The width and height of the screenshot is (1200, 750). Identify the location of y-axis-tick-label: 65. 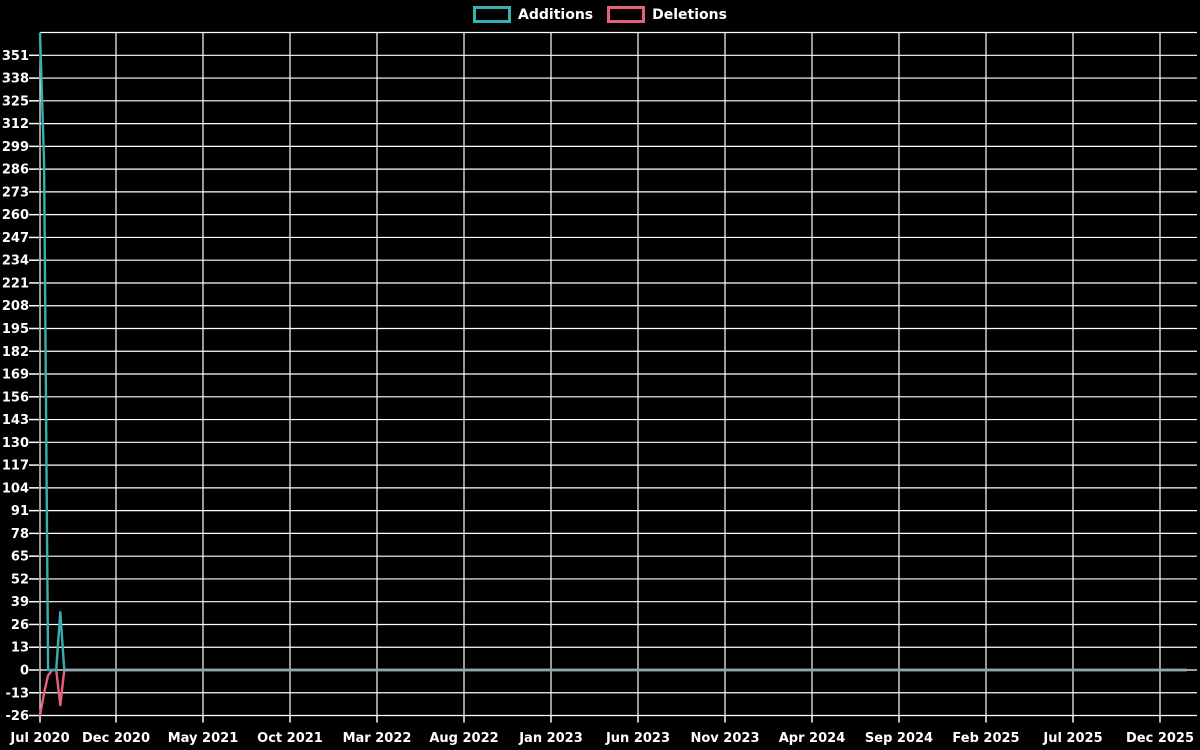
(20, 557).